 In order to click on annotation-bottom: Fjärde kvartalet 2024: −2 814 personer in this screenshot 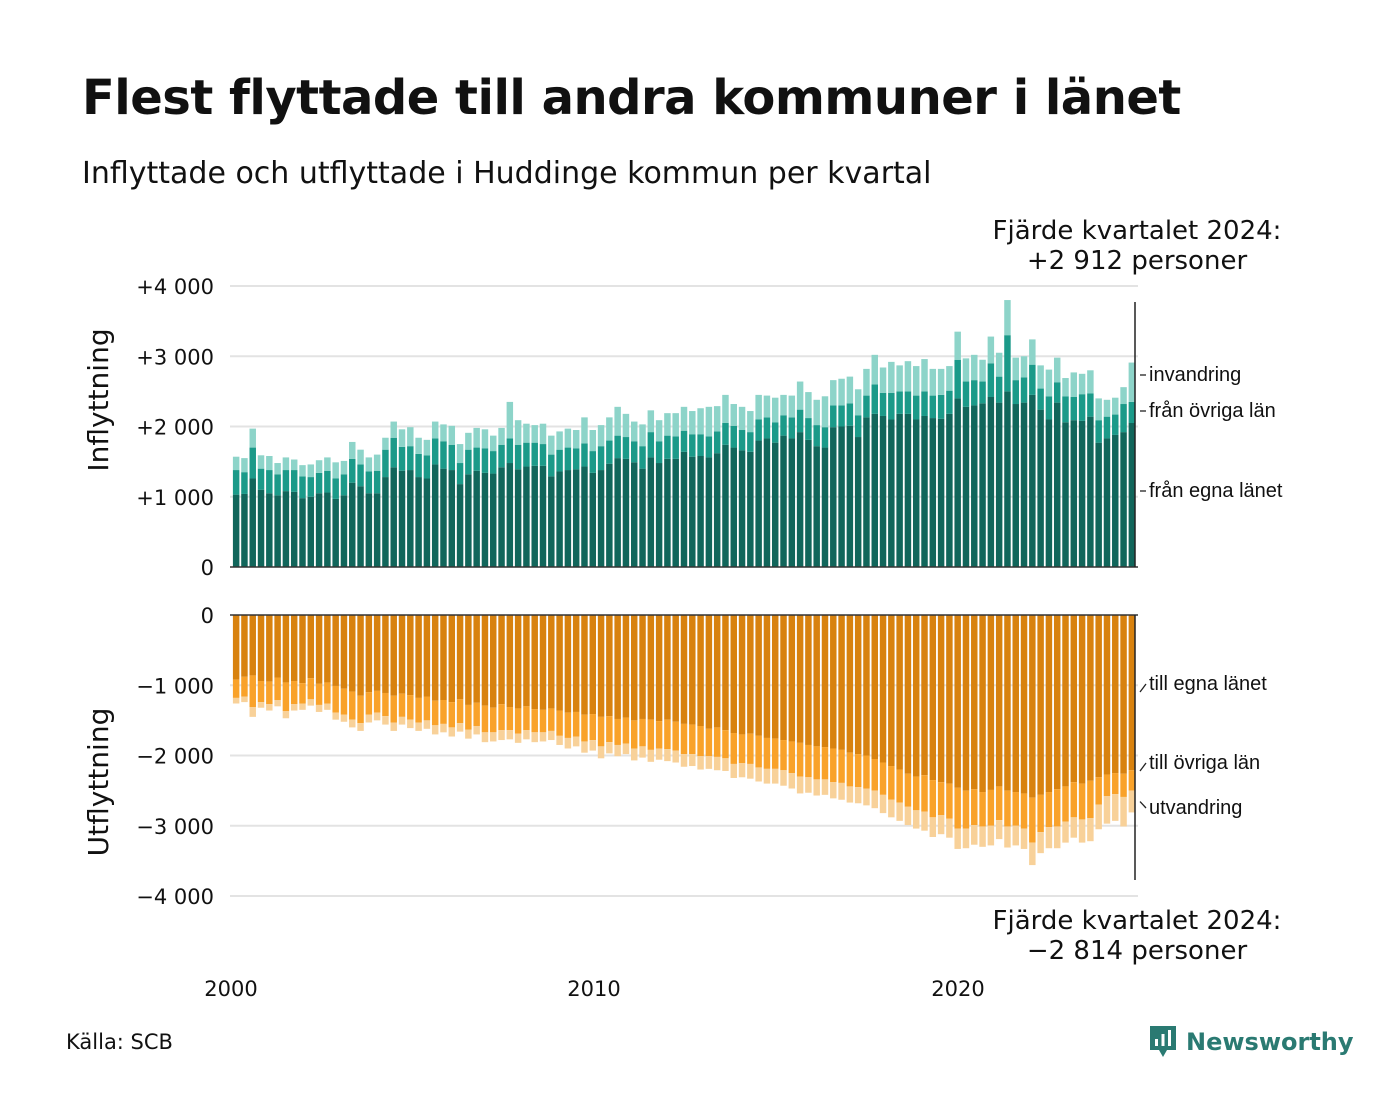, I will do `click(1137, 936)`.